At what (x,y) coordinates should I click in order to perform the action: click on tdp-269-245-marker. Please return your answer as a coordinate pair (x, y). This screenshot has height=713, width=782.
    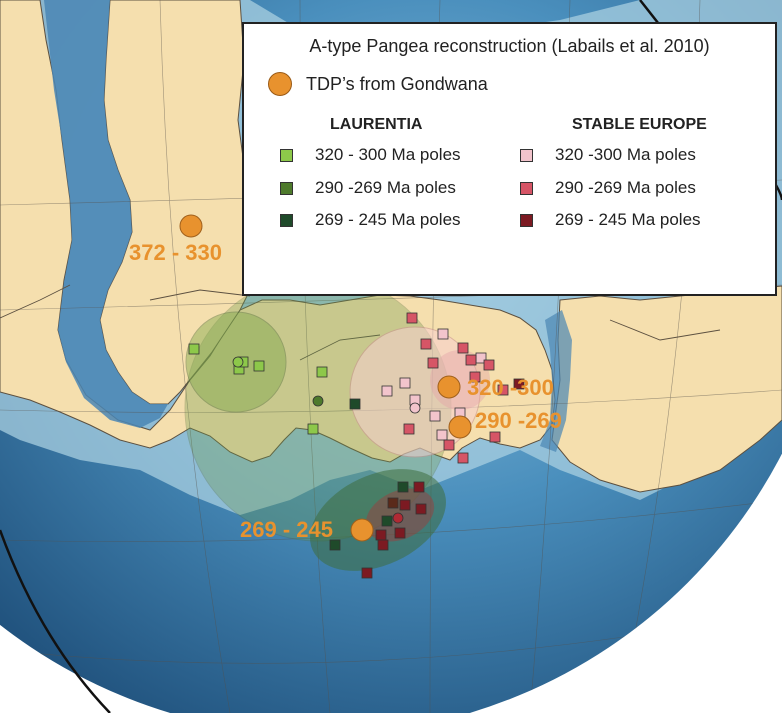
    Looking at the image, I should click on (362, 530).